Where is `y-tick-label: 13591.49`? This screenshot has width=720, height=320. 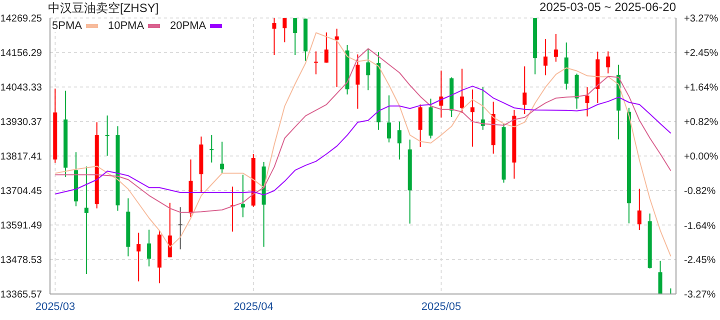
y-tick-label: 13591.49 is located at coordinates (21, 226).